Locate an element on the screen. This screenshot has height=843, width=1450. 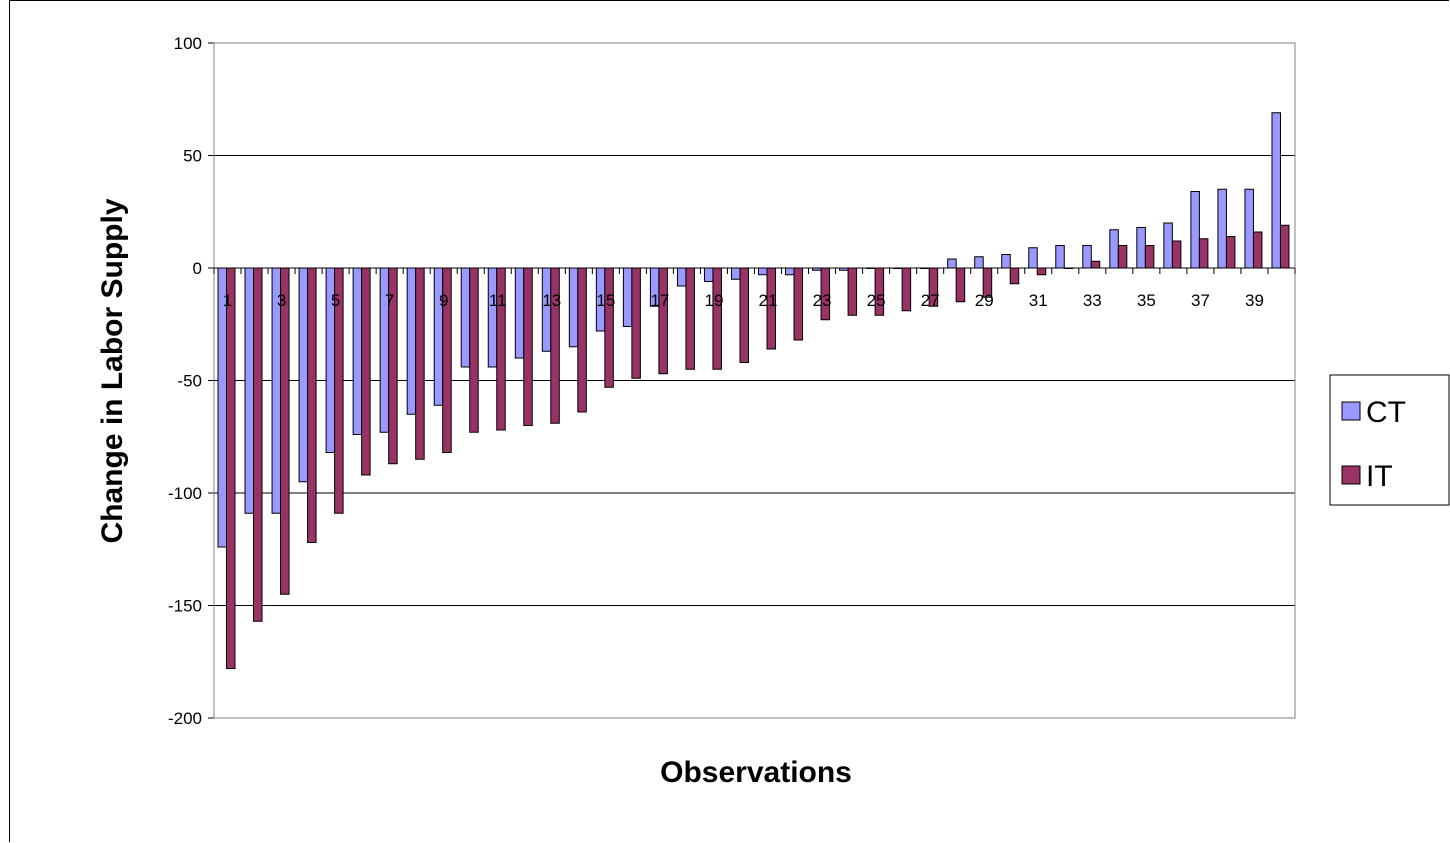
x-tick-label: 15 is located at coordinates (605, 300).